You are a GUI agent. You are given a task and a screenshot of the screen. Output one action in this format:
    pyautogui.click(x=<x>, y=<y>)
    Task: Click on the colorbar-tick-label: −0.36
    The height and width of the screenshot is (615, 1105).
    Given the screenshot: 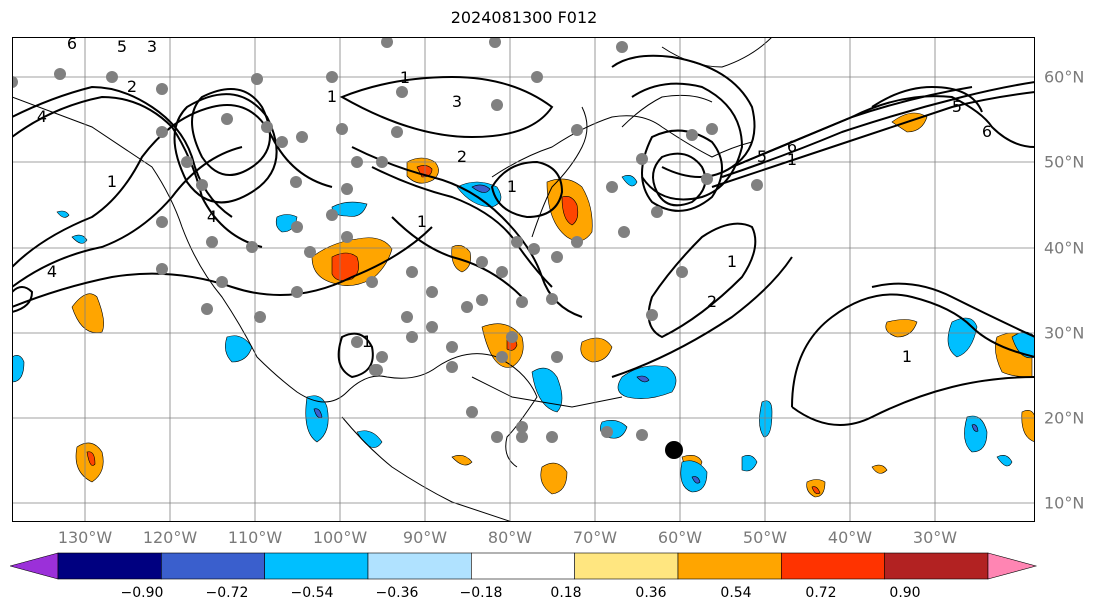 What is the action you would take?
    pyautogui.click(x=397, y=593)
    